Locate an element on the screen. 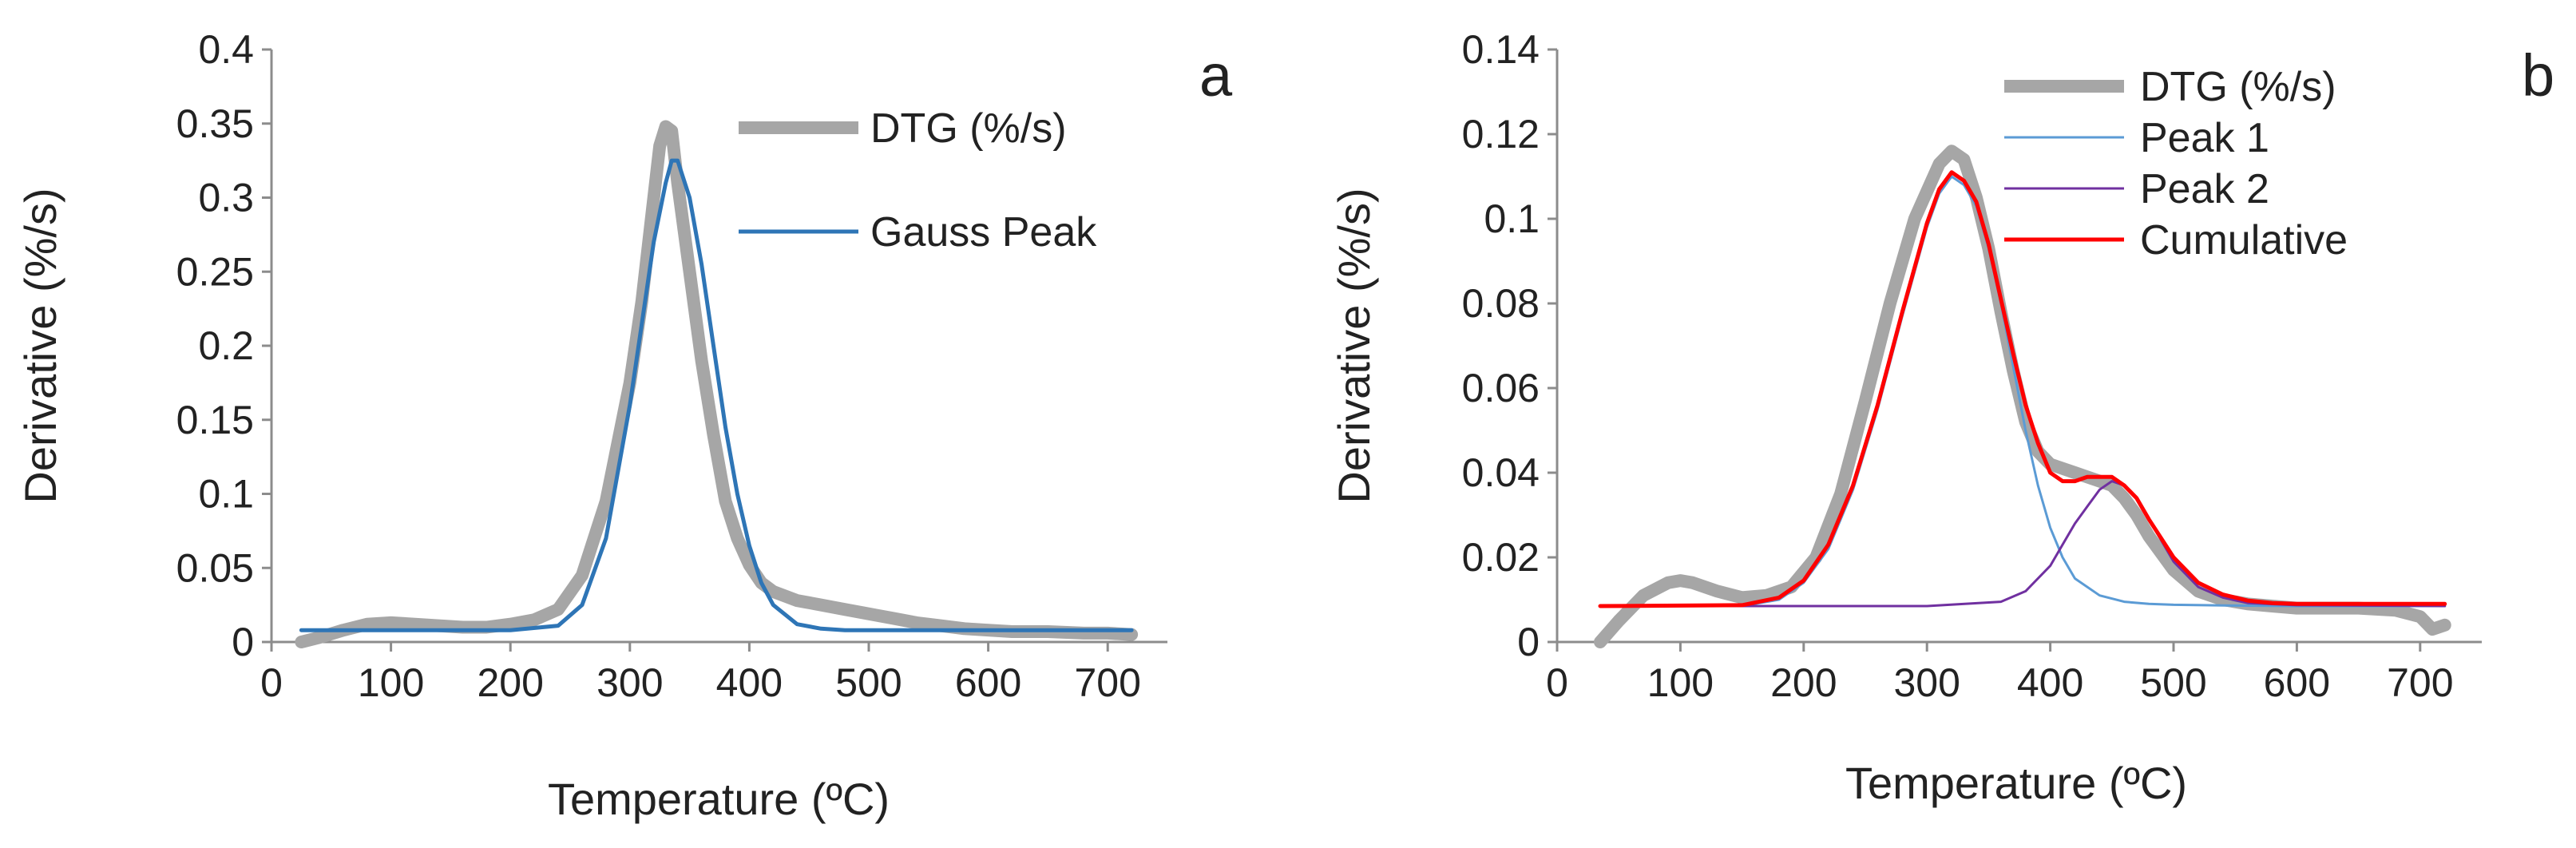 The width and height of the screenshot is (2576, 848). panel-b-x-tick-label: 100 is located at coordinates (1680, 682).